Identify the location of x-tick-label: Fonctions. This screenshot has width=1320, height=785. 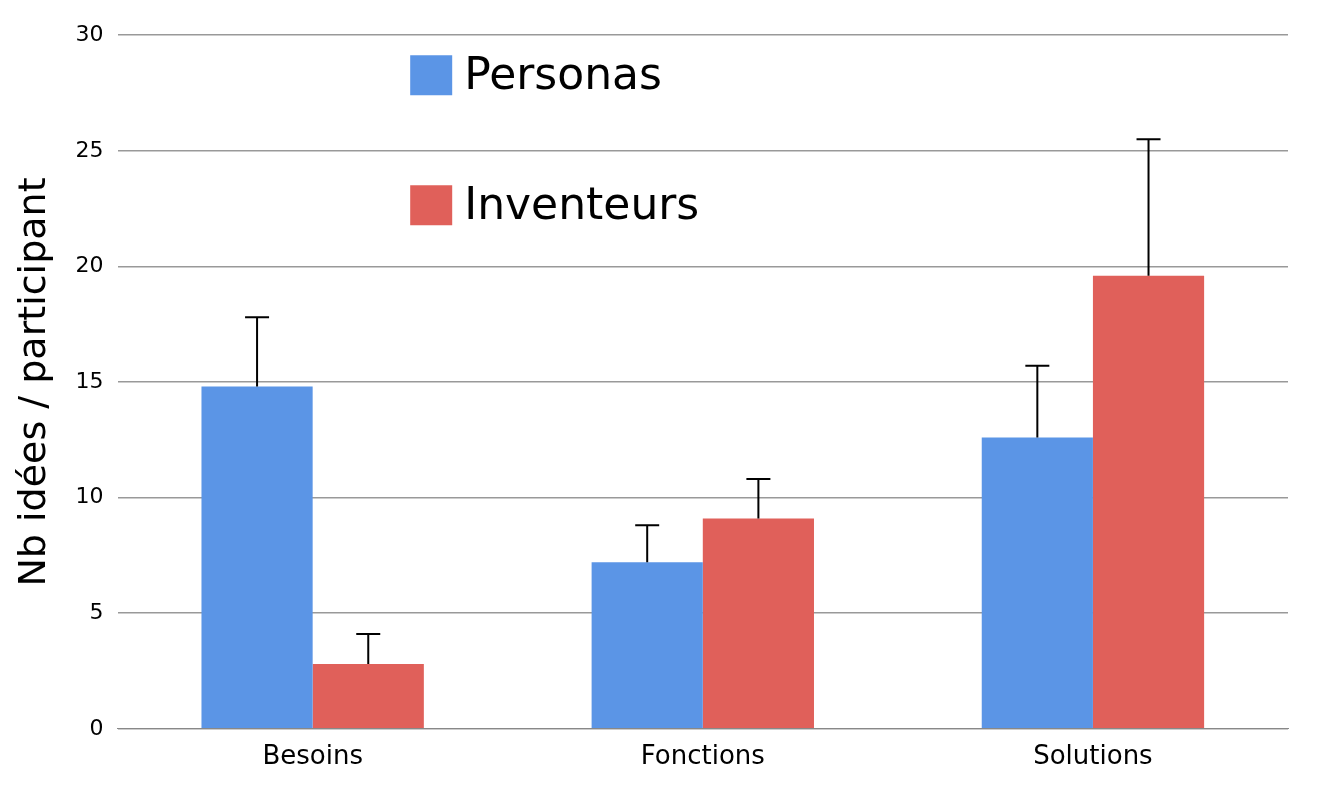
(702, 755).